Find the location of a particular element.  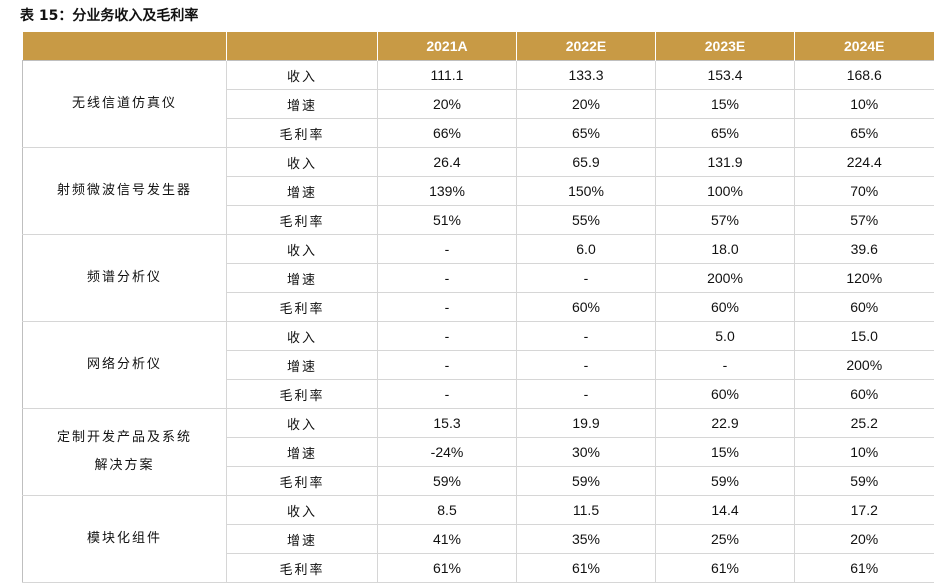

value-cell: 25% is located at coordinates (725, 539).